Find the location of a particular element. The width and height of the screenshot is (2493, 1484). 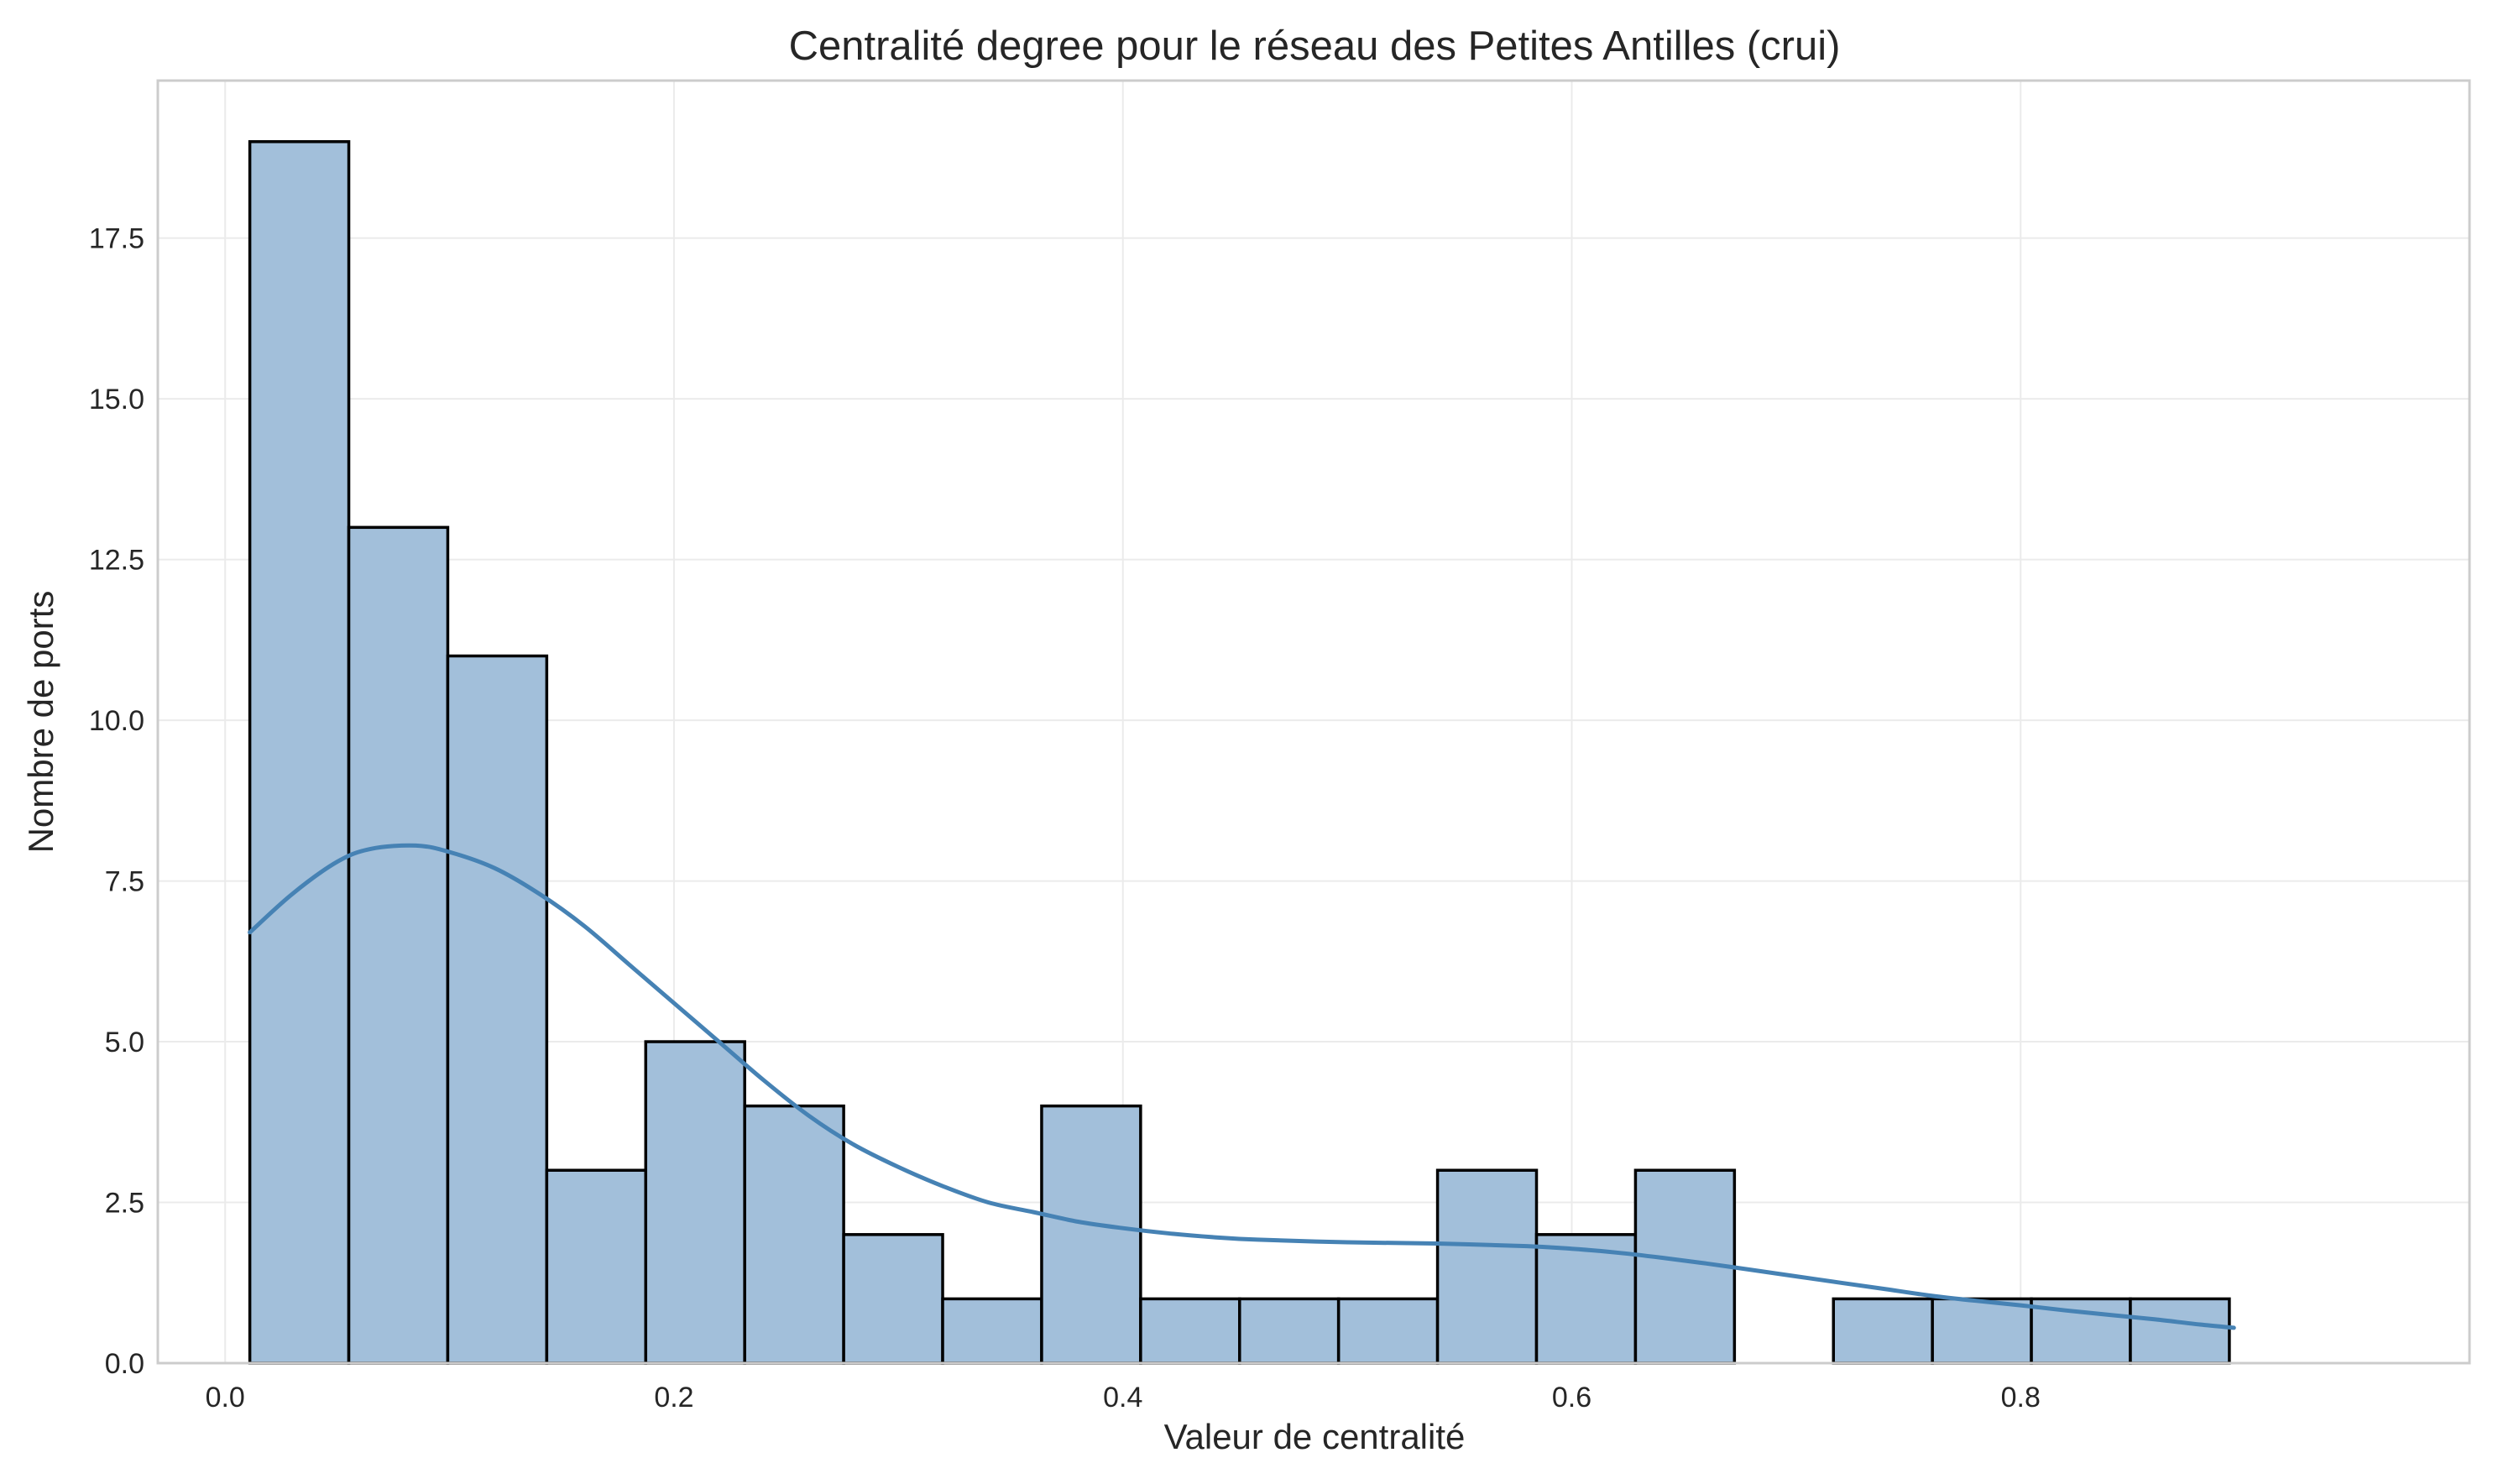

y-tick-label: 2.5 is located at coordinates (125, 1204).